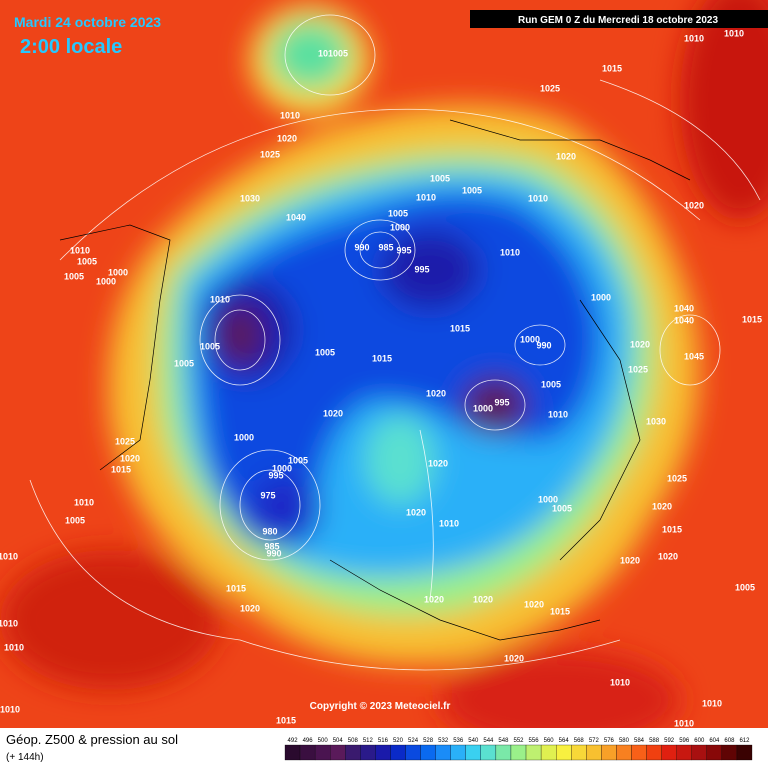 The height and width of the screenshot is (773, 768). Describe the element at coordinates (25, 757) in the screenshot. I see `footer-lead: (+ 144h)` at that location.